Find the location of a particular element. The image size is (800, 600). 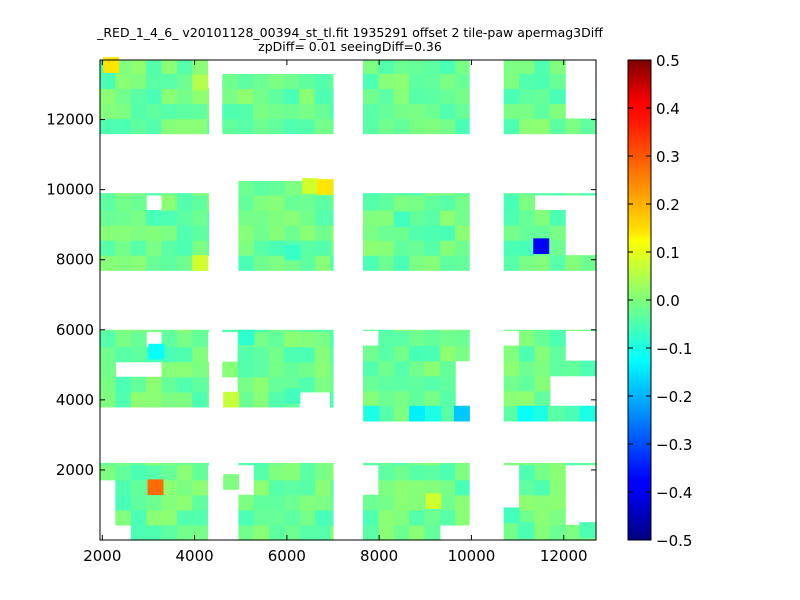

x-tick-label: 2000 is located at coordinates (102, 556).